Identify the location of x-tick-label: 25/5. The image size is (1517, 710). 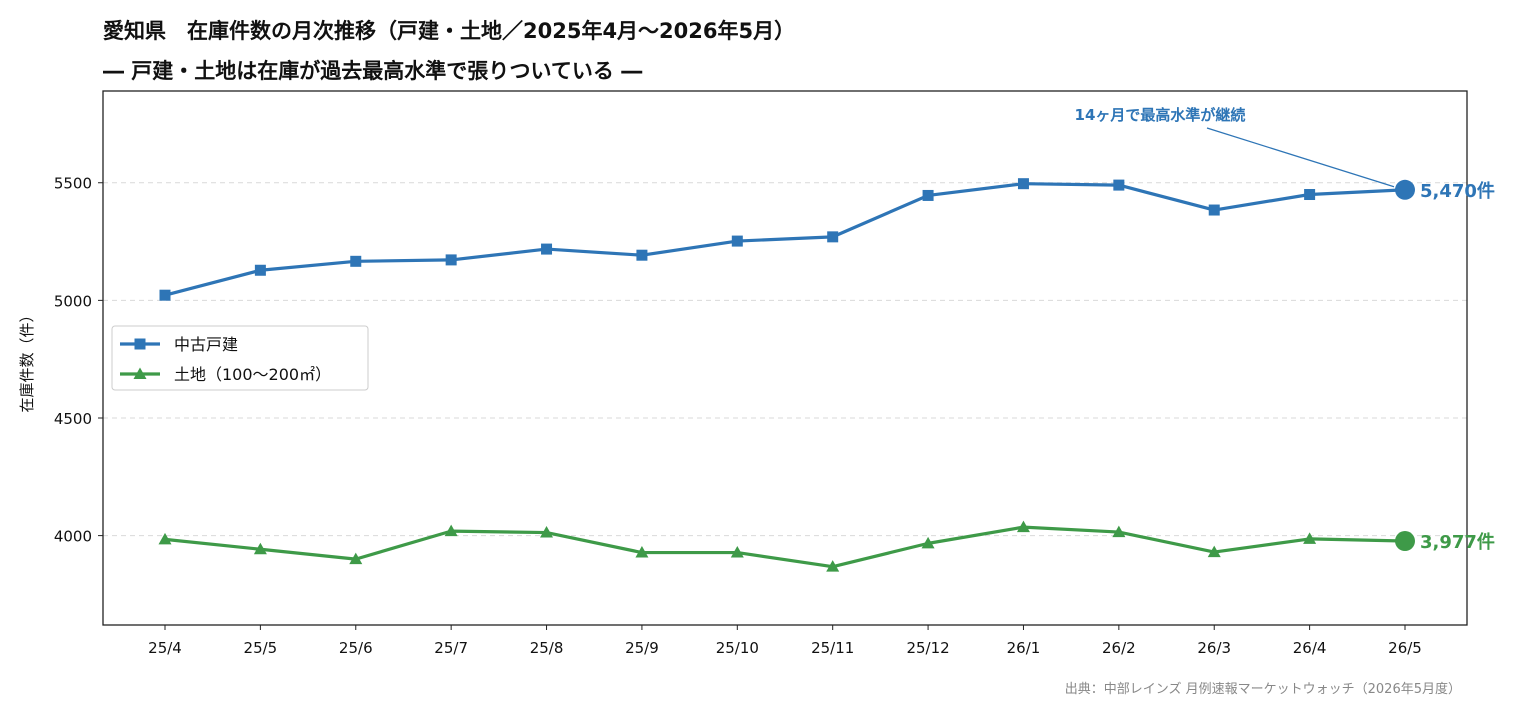
(261, 648).